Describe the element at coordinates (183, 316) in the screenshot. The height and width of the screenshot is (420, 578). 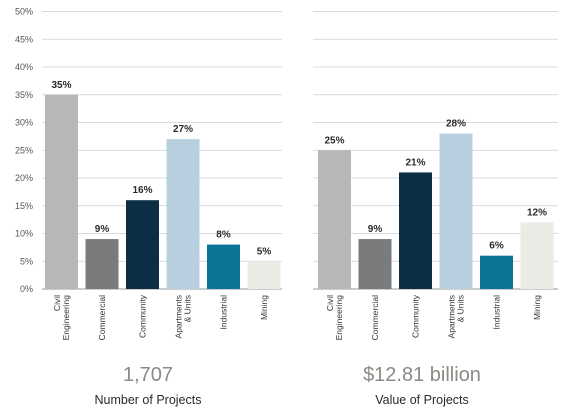
I see `left-category-label: Apartments& Units` at that location.